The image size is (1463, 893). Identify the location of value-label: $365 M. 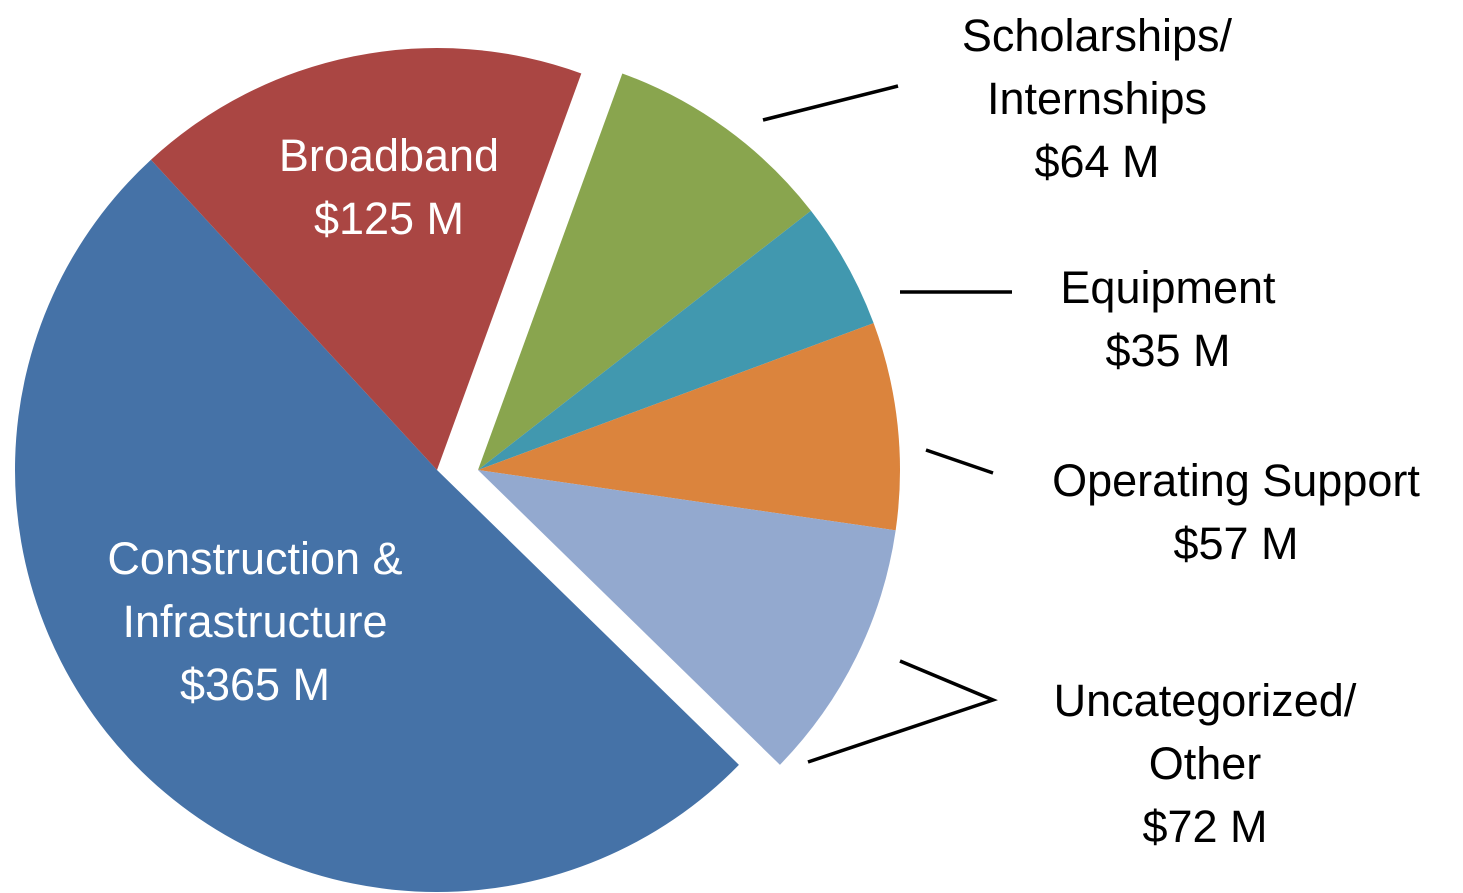
(255, 684).